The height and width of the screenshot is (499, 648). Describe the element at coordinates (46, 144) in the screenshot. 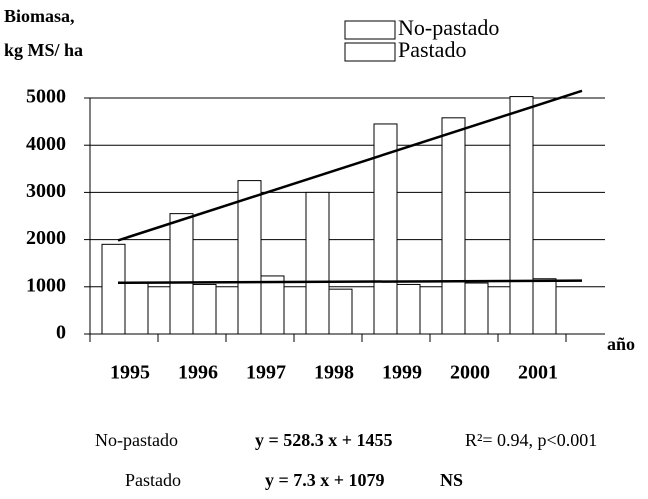

I see `y-tick-label: 4000` at that location.